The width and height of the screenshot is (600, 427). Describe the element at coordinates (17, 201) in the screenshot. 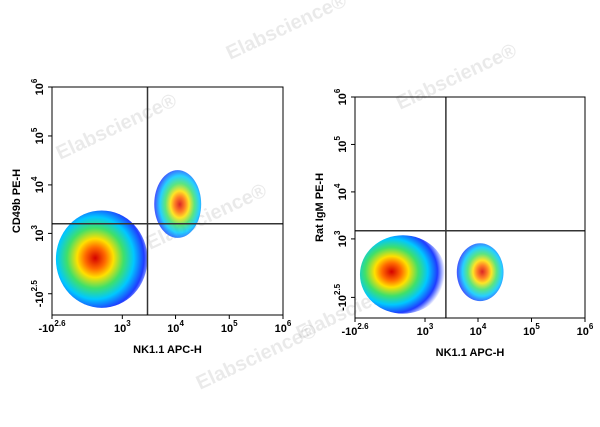

I see `y-axis-label: CD49b PE-H` at that location.